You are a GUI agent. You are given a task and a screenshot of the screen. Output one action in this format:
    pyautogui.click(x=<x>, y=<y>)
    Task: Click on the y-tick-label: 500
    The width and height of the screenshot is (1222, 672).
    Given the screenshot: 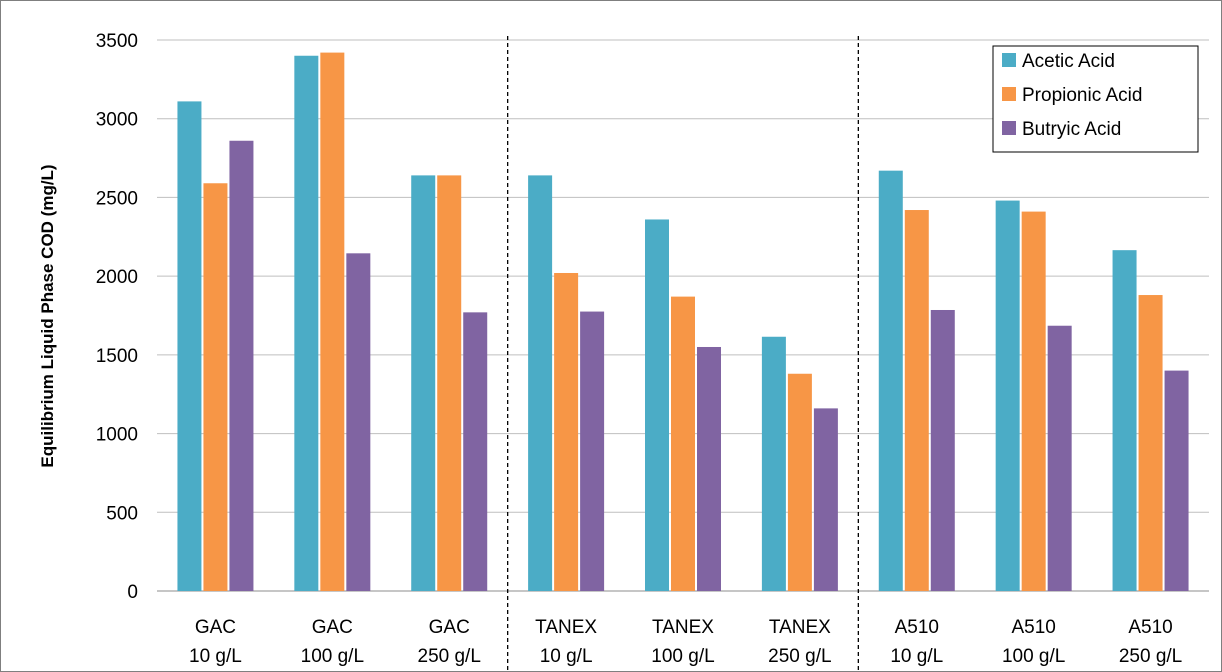 What is the action you would take?
    pyautogui.click(x=122, y=513)
    